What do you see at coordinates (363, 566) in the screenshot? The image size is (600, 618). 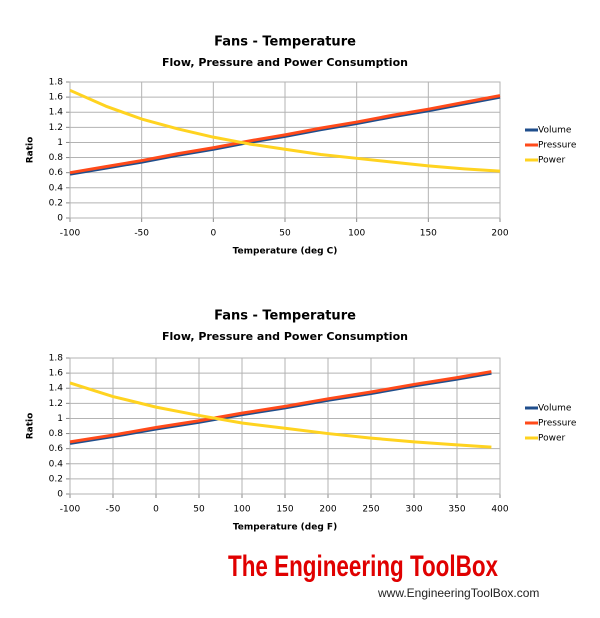 I see `logo: The Engineering ToolBox` at bounding box center [363, 566].